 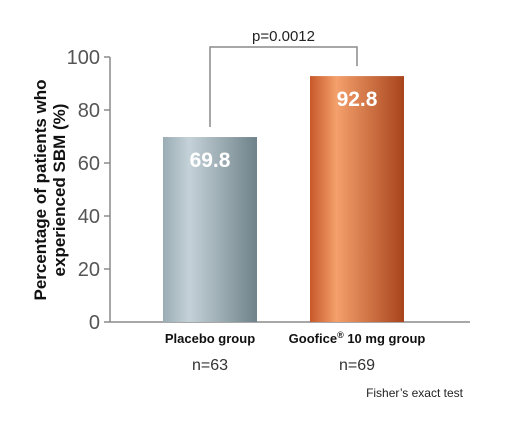 I want to click on y-tick-label: 60, so click(x=89, y=164).